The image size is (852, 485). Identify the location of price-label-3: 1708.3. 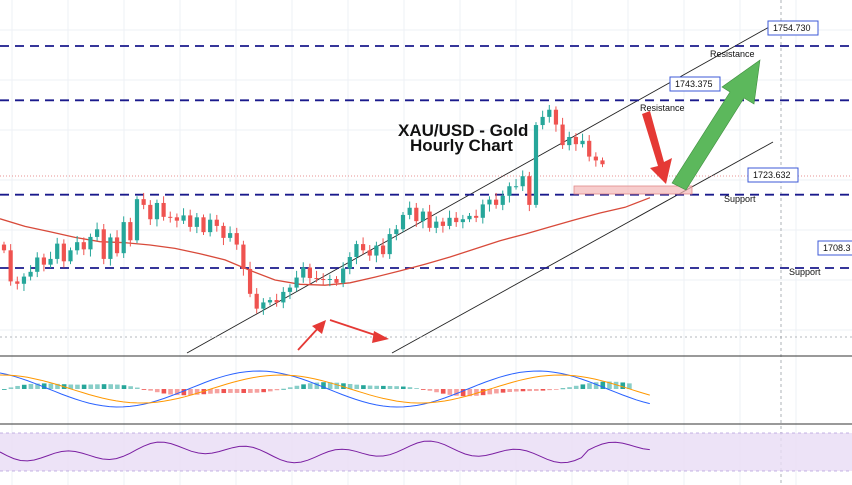
(837, 248).